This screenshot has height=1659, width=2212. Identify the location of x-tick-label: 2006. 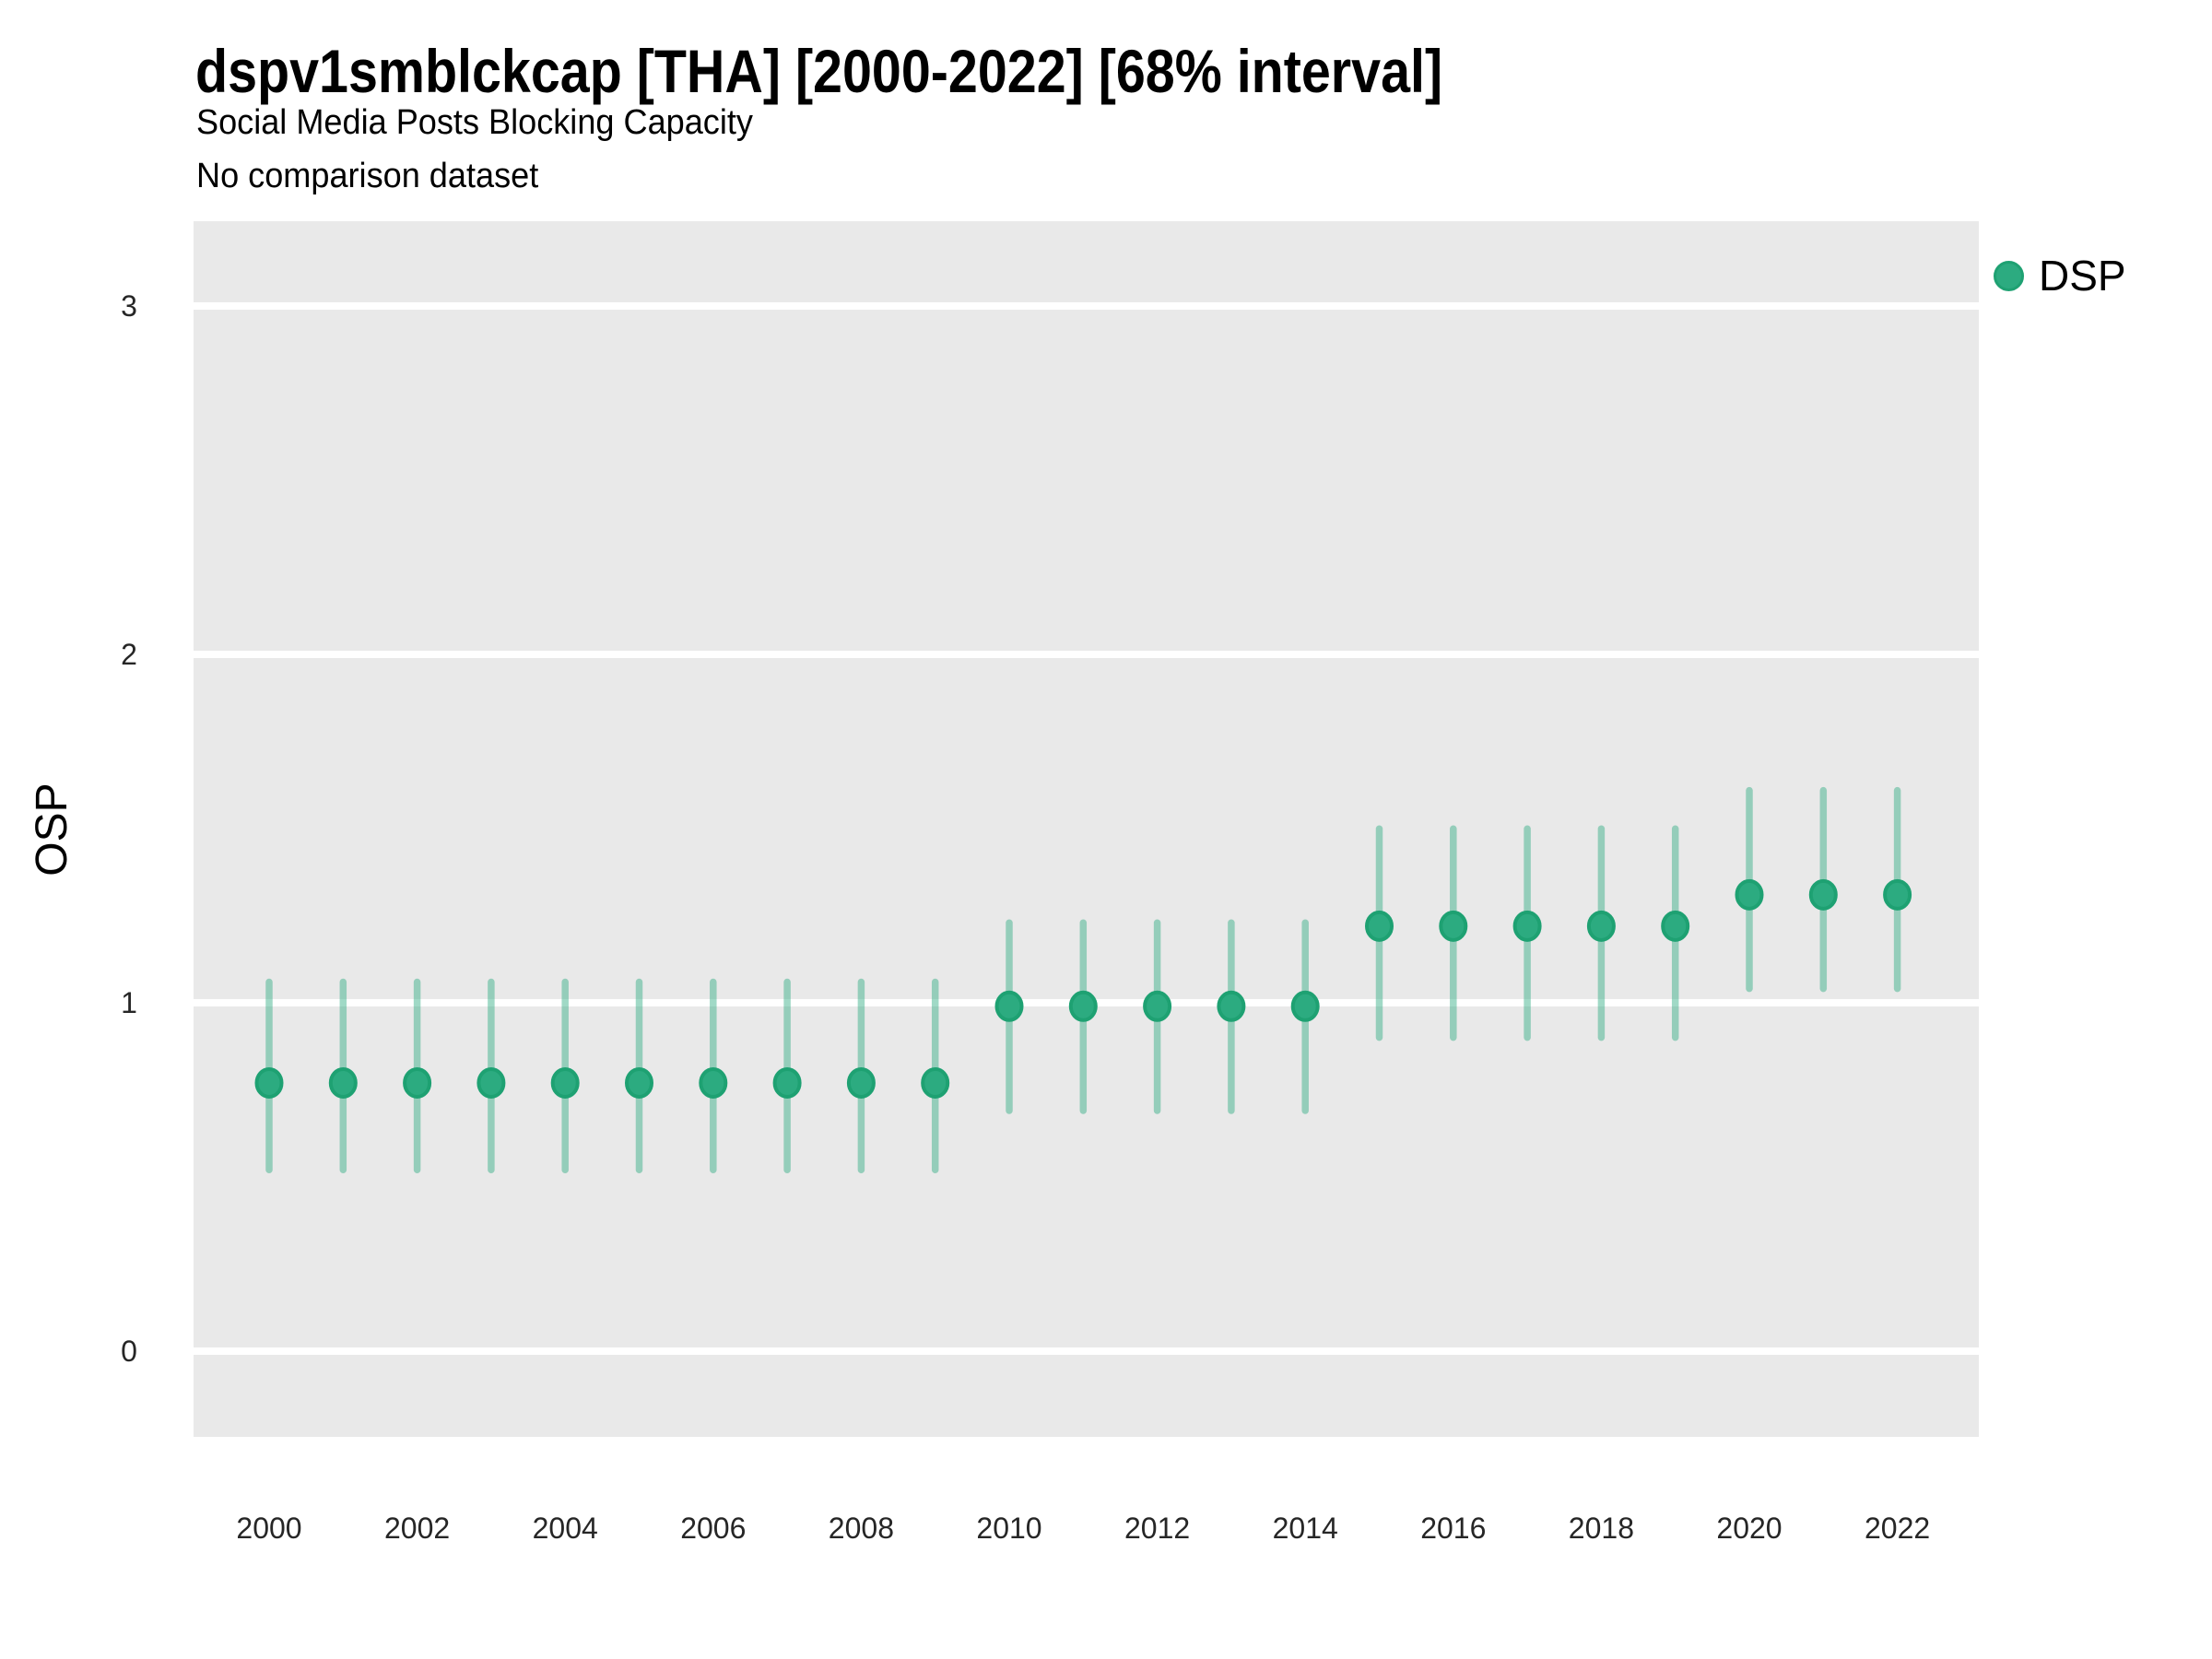
(713, 1528).